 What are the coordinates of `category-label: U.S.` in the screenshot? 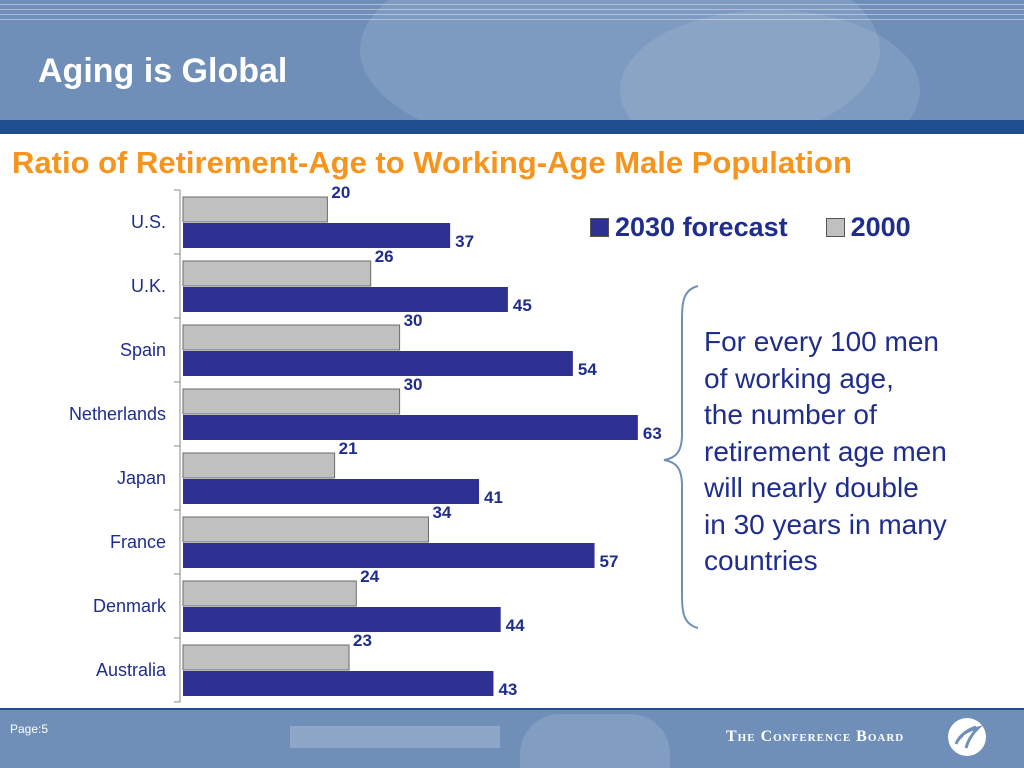 It's located at (148, 222).